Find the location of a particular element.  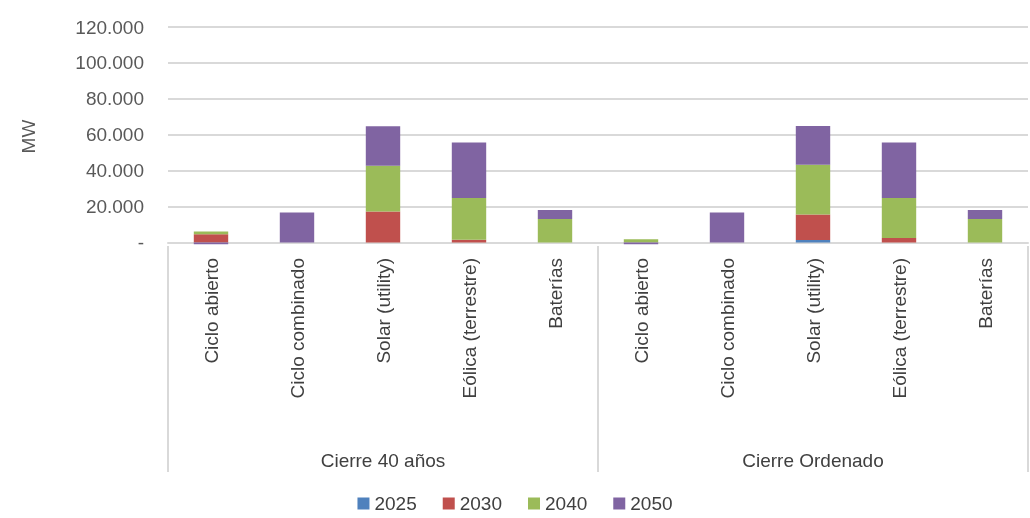

y-tick-label: 100.000 is located at coordinates (109, 63).